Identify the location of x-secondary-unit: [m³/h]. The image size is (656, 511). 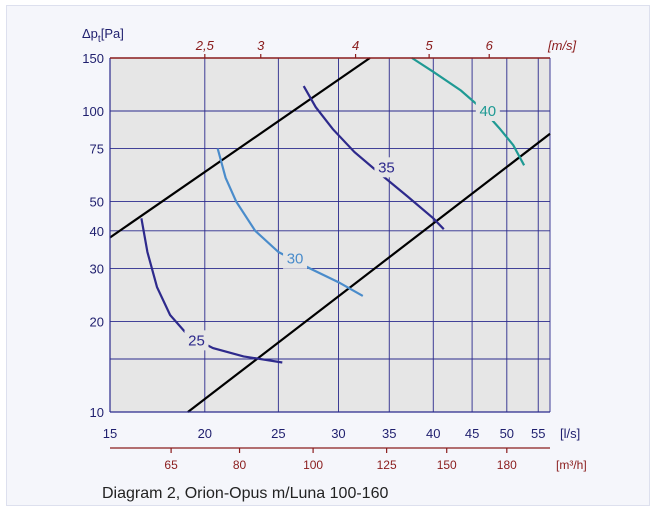
(571, 465).